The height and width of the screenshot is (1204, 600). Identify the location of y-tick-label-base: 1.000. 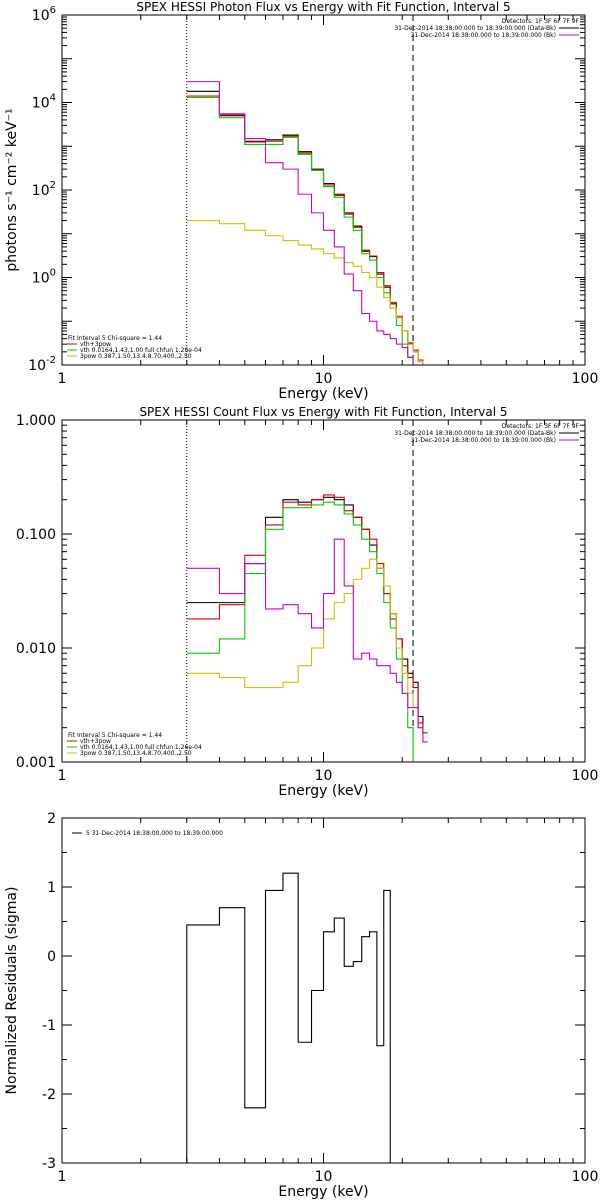
(36, 421).